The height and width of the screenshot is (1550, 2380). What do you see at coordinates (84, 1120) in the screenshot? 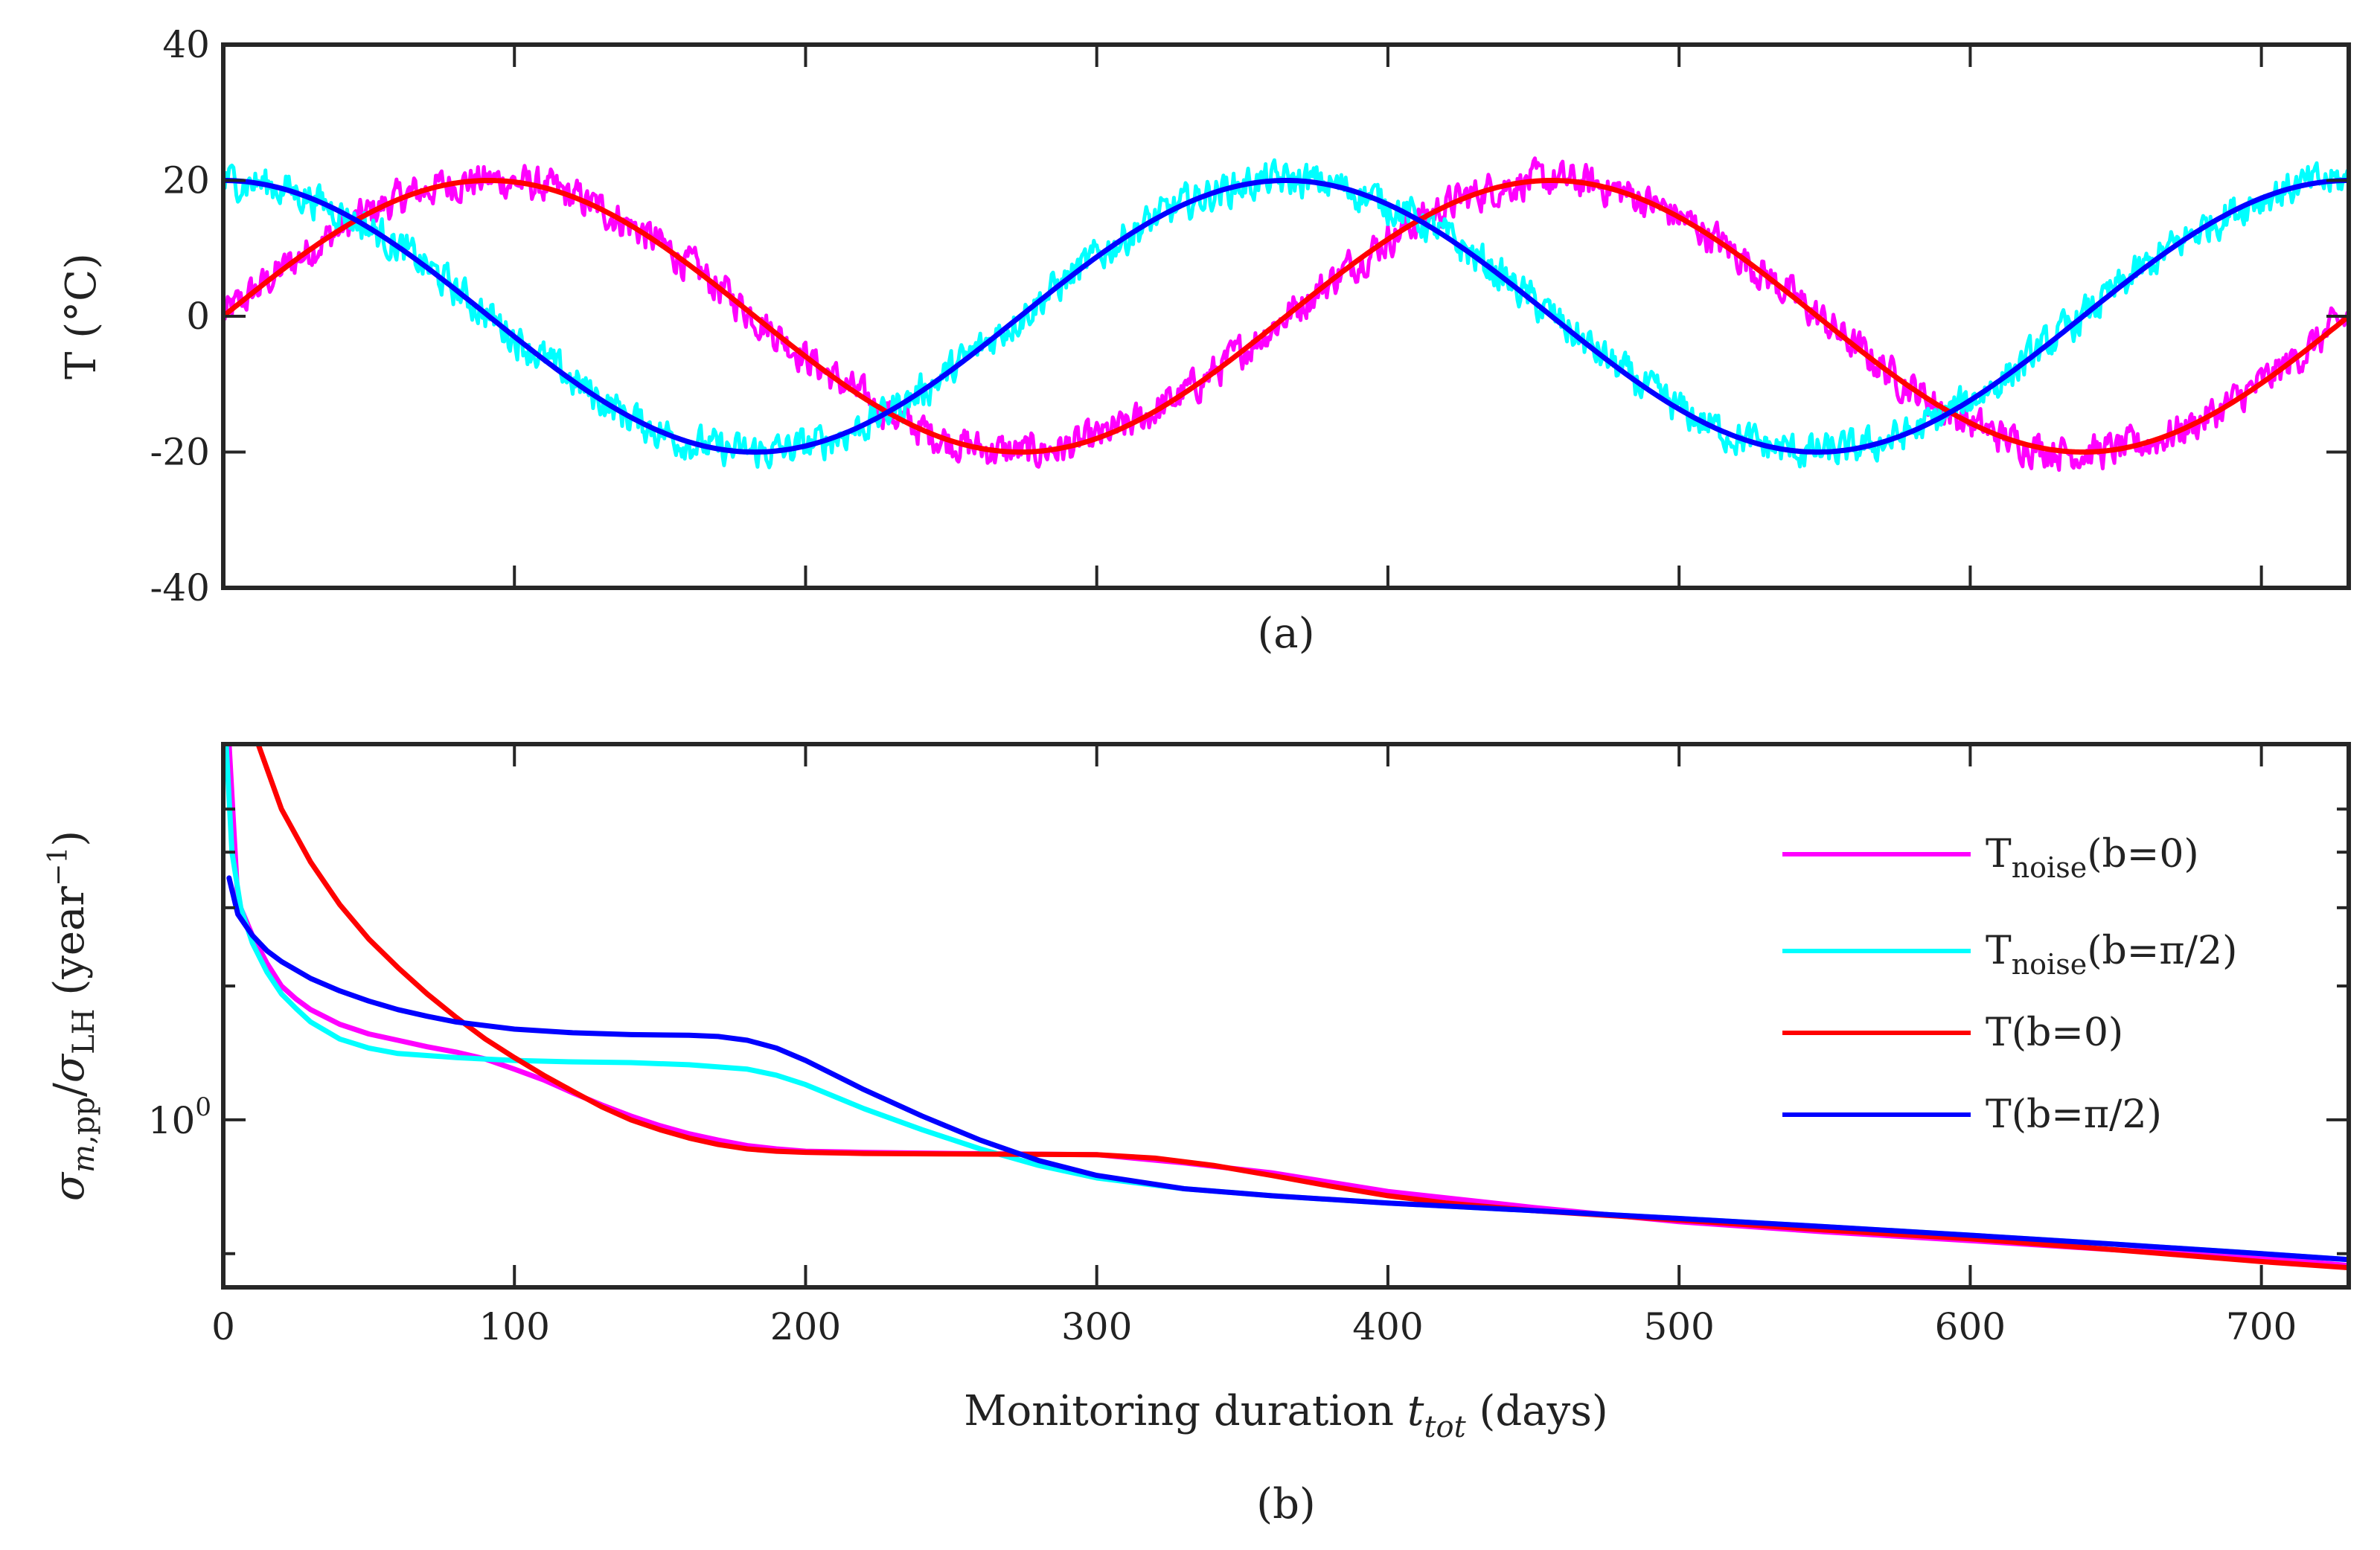
I see `ylabel-sub-pp: ,pp` at bounding box center [84, 1120].